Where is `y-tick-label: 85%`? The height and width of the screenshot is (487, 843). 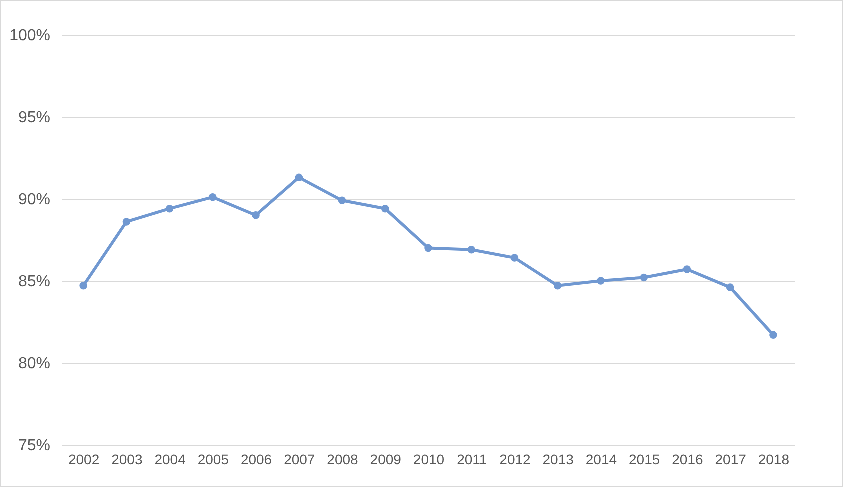
y-tick-label: 85% is located at coordinates (34, 282).